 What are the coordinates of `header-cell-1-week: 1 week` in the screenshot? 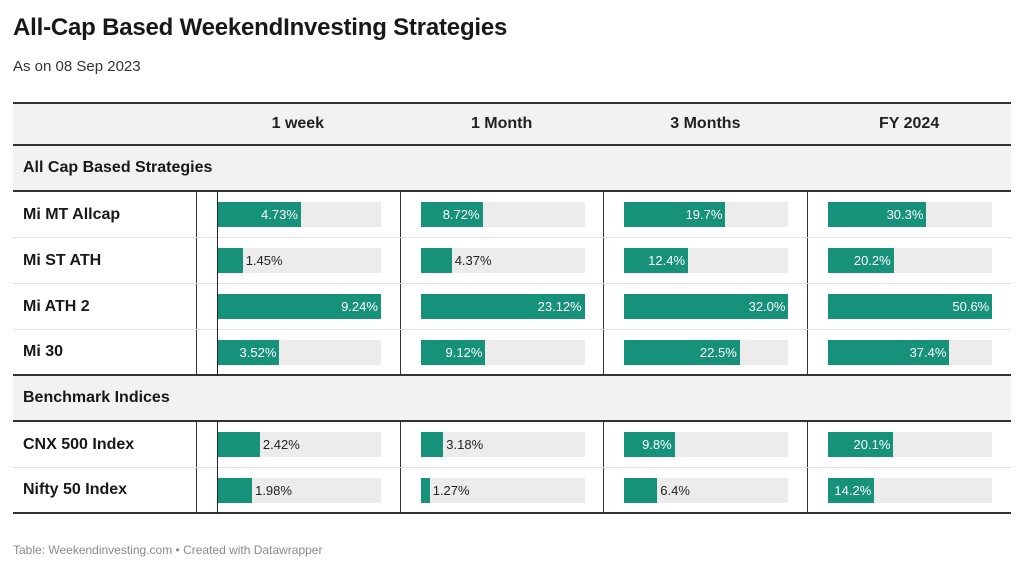 It's located at (298, 123).